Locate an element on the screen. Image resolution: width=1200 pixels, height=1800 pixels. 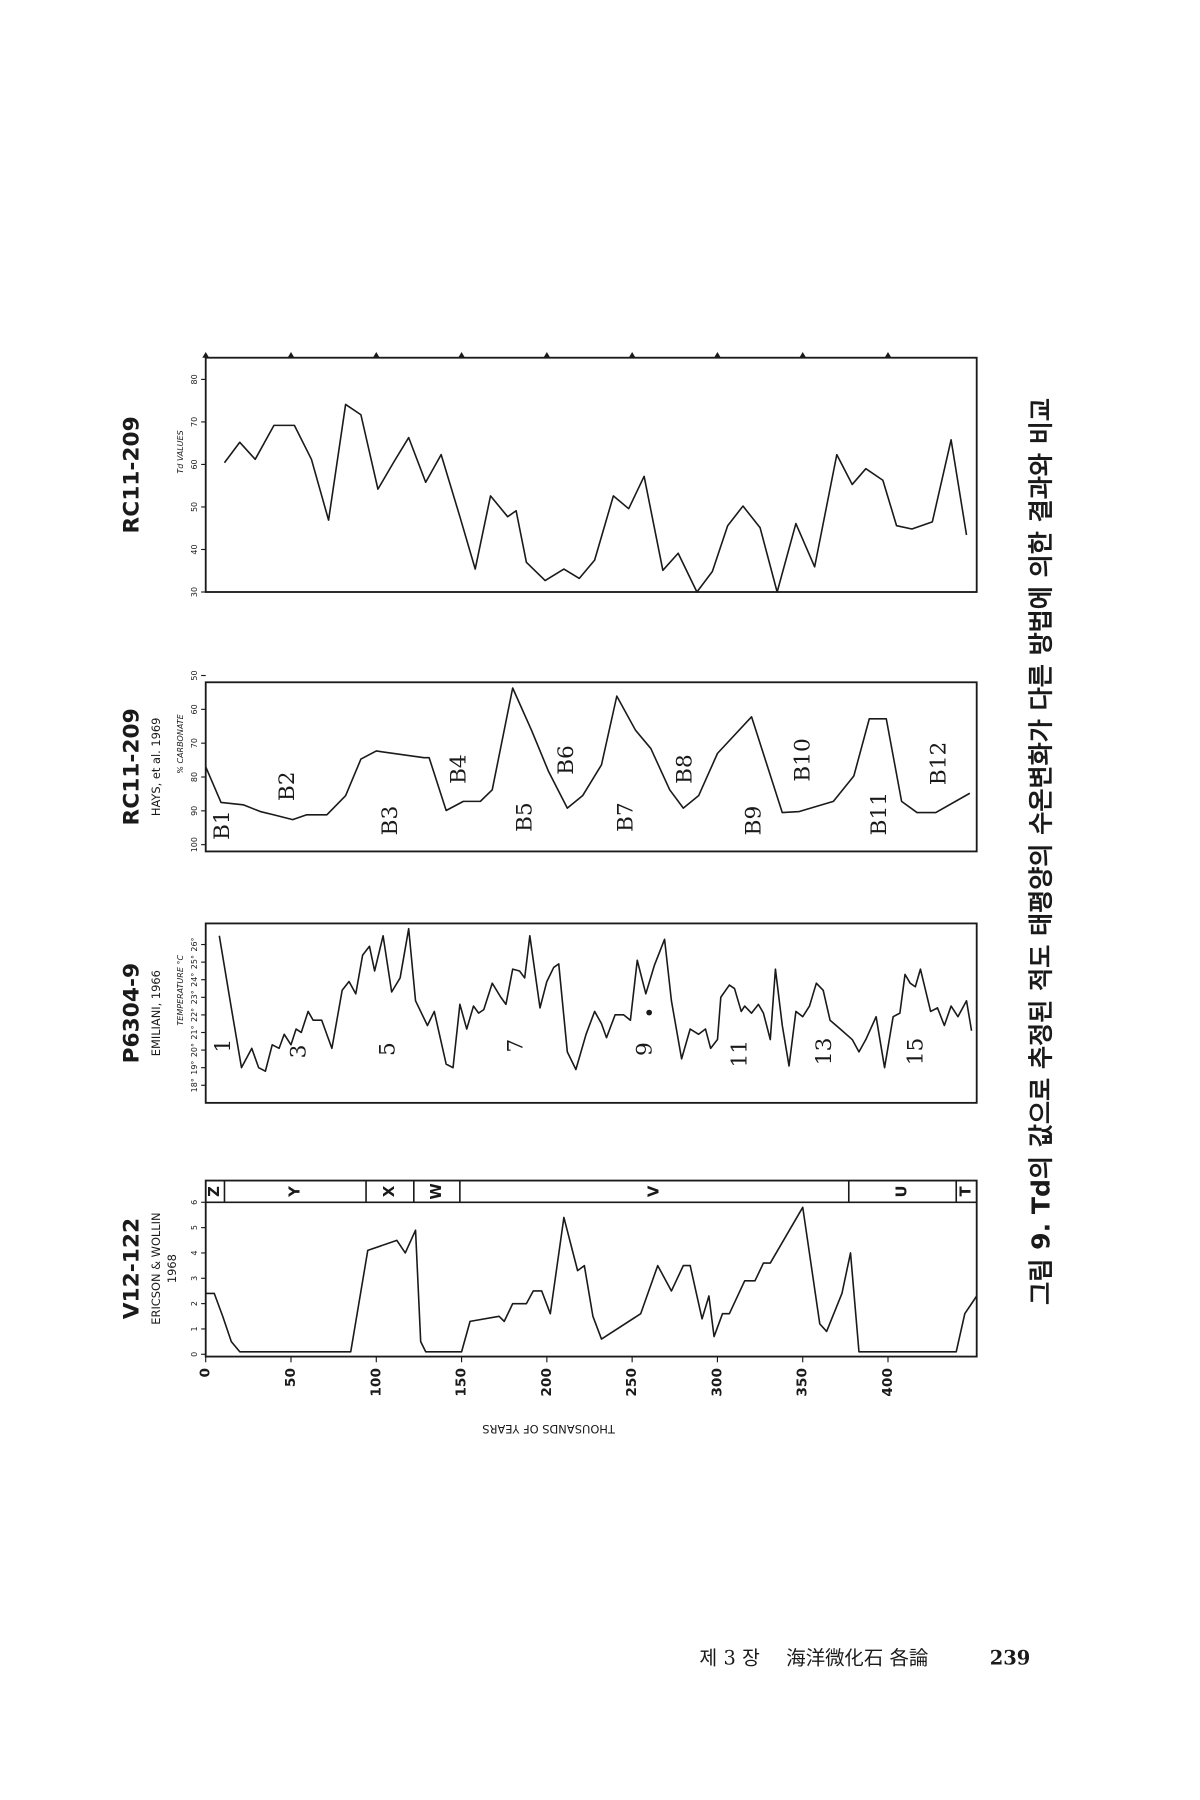
y-tick-label: 24° is located at coordinates (194, 980).